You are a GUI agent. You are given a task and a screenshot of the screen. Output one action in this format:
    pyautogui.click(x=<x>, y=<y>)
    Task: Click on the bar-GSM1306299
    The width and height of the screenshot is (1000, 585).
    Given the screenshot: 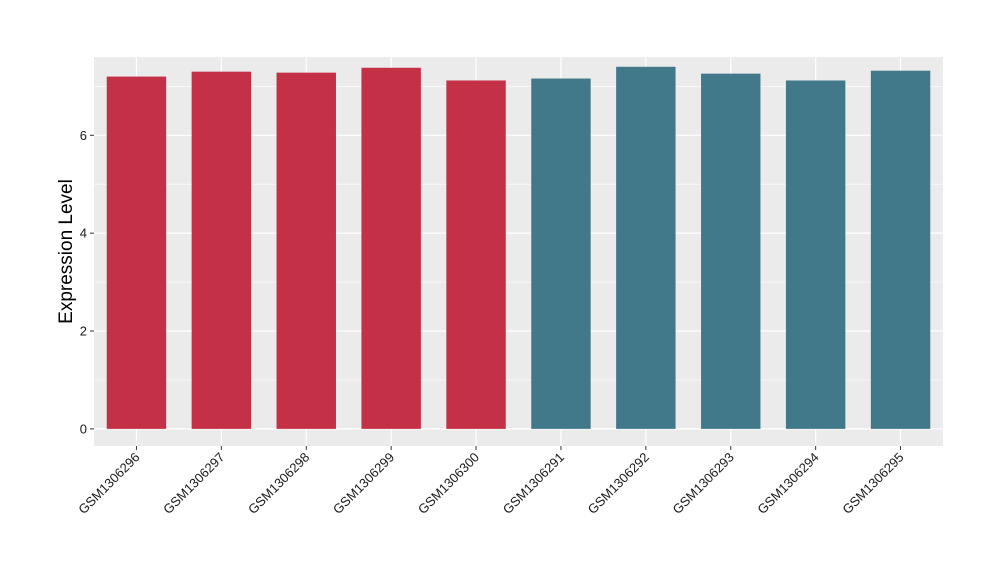 What is the action you would take?
    pyautogui.click(x=391, y=248)
    